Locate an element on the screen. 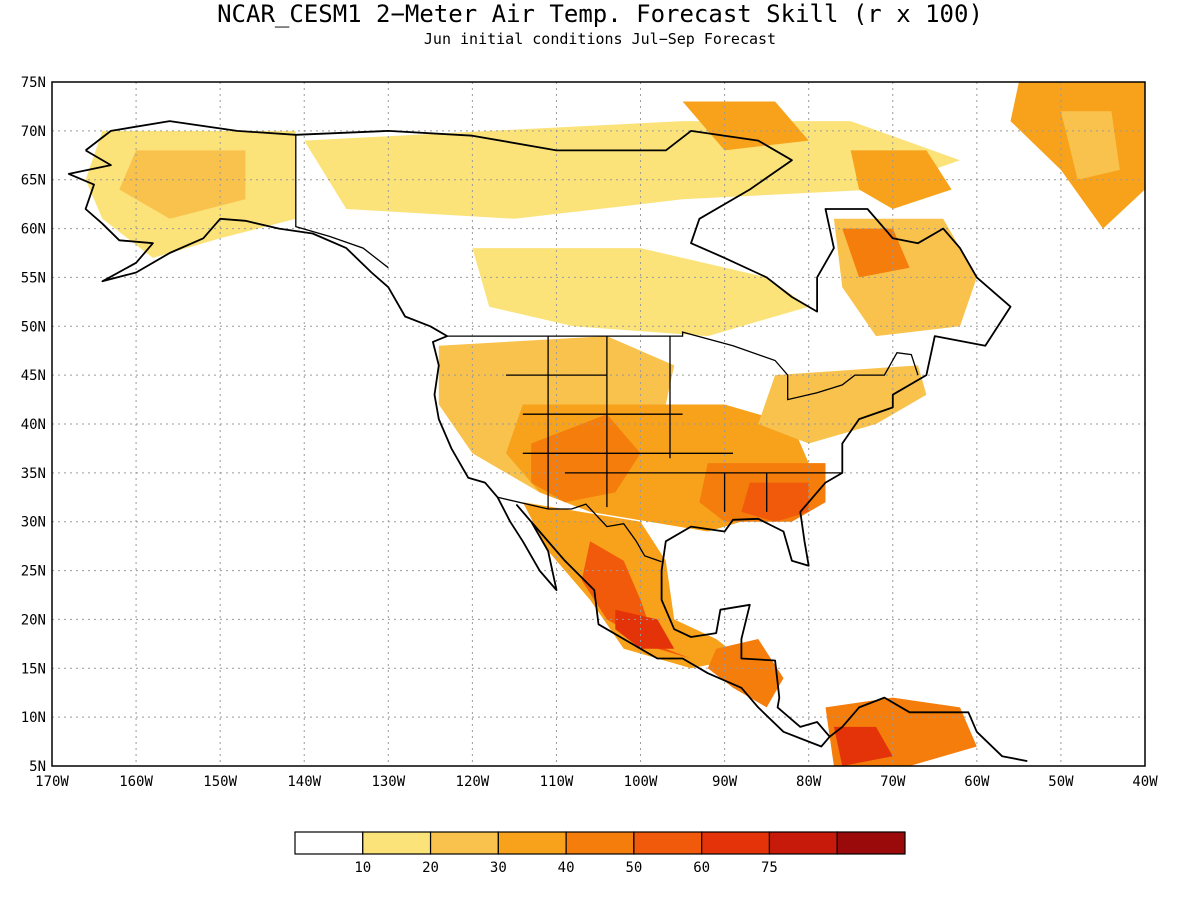 This screenshot has height=900, width=1200. colorbar-label: 60 is located at coordinates (701, 868).